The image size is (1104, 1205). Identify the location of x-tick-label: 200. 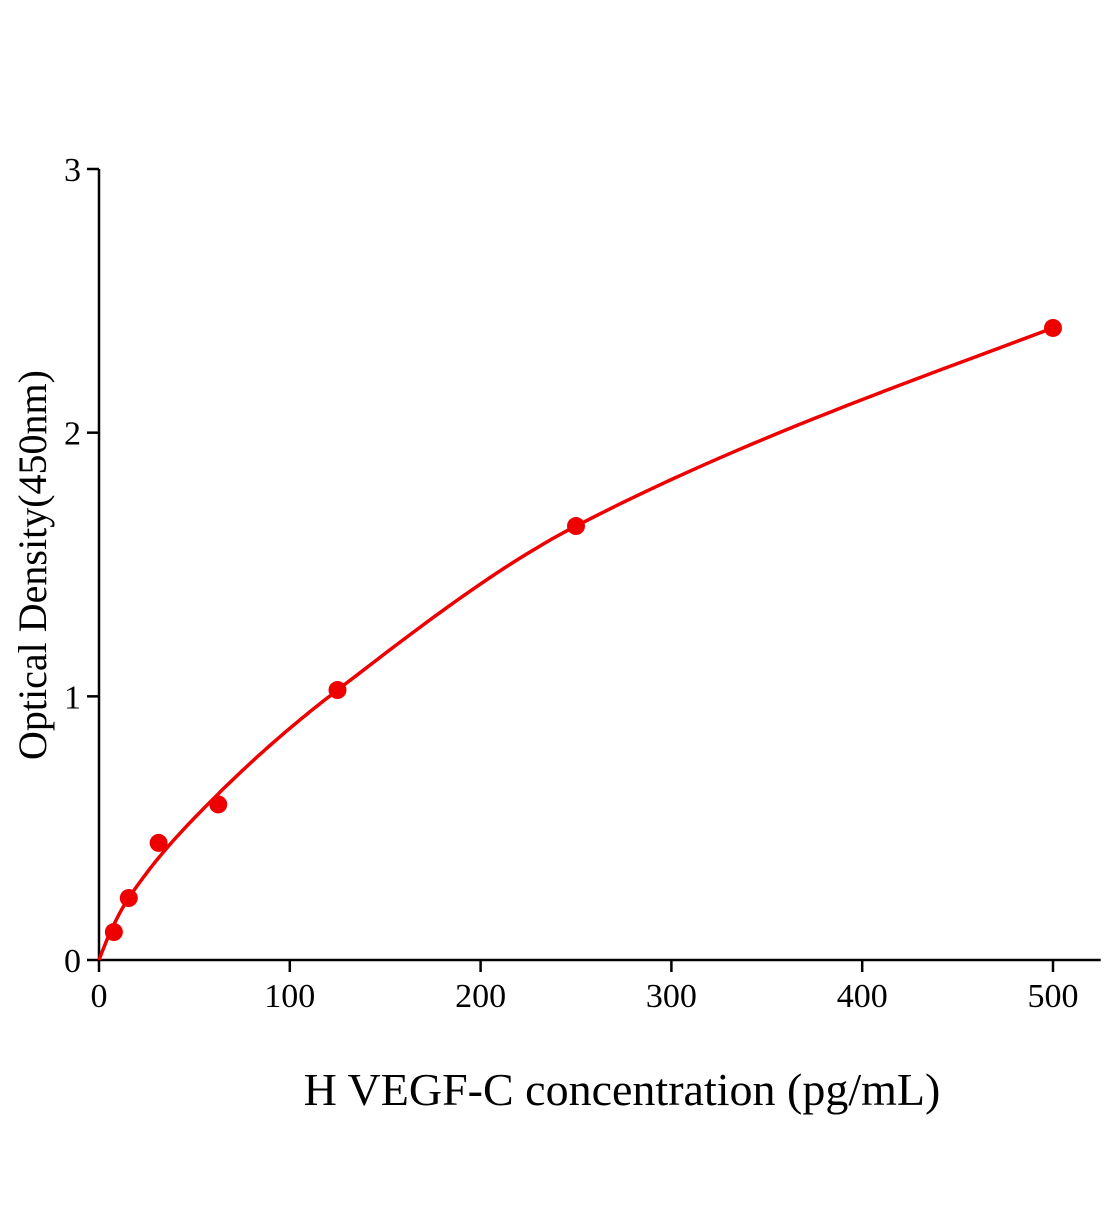
(480, 996).